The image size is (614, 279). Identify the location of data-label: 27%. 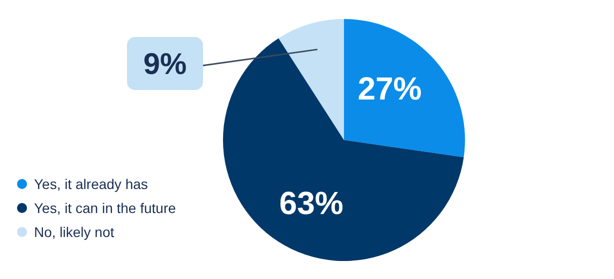
(390, 88).